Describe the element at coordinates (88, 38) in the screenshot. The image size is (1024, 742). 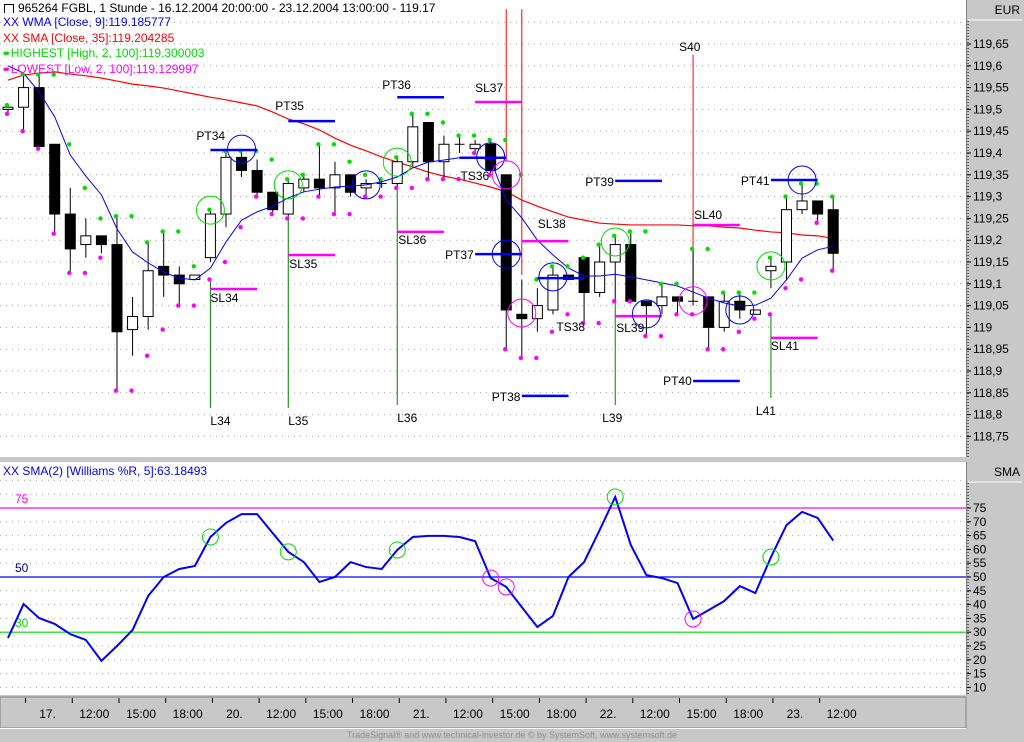
I see `legend-sma: XX SMA [Close, 35]:119.204285` at that location.